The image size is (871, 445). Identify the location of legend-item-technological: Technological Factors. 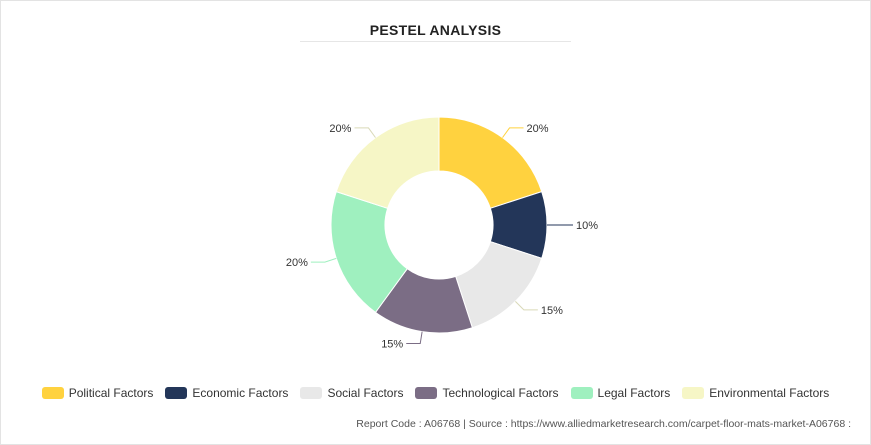
(487, 393).